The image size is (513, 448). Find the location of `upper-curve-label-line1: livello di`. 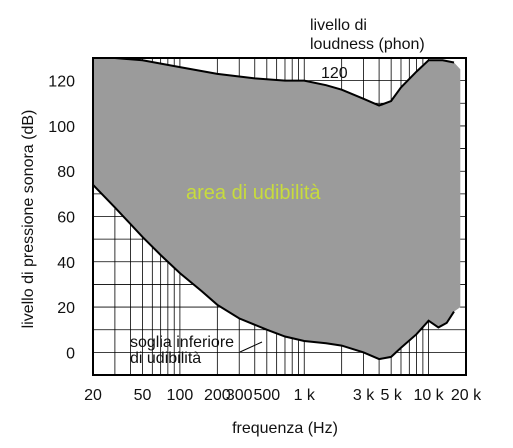

upper-curve-label-line1: livello di is located at coordinates (338, 25).